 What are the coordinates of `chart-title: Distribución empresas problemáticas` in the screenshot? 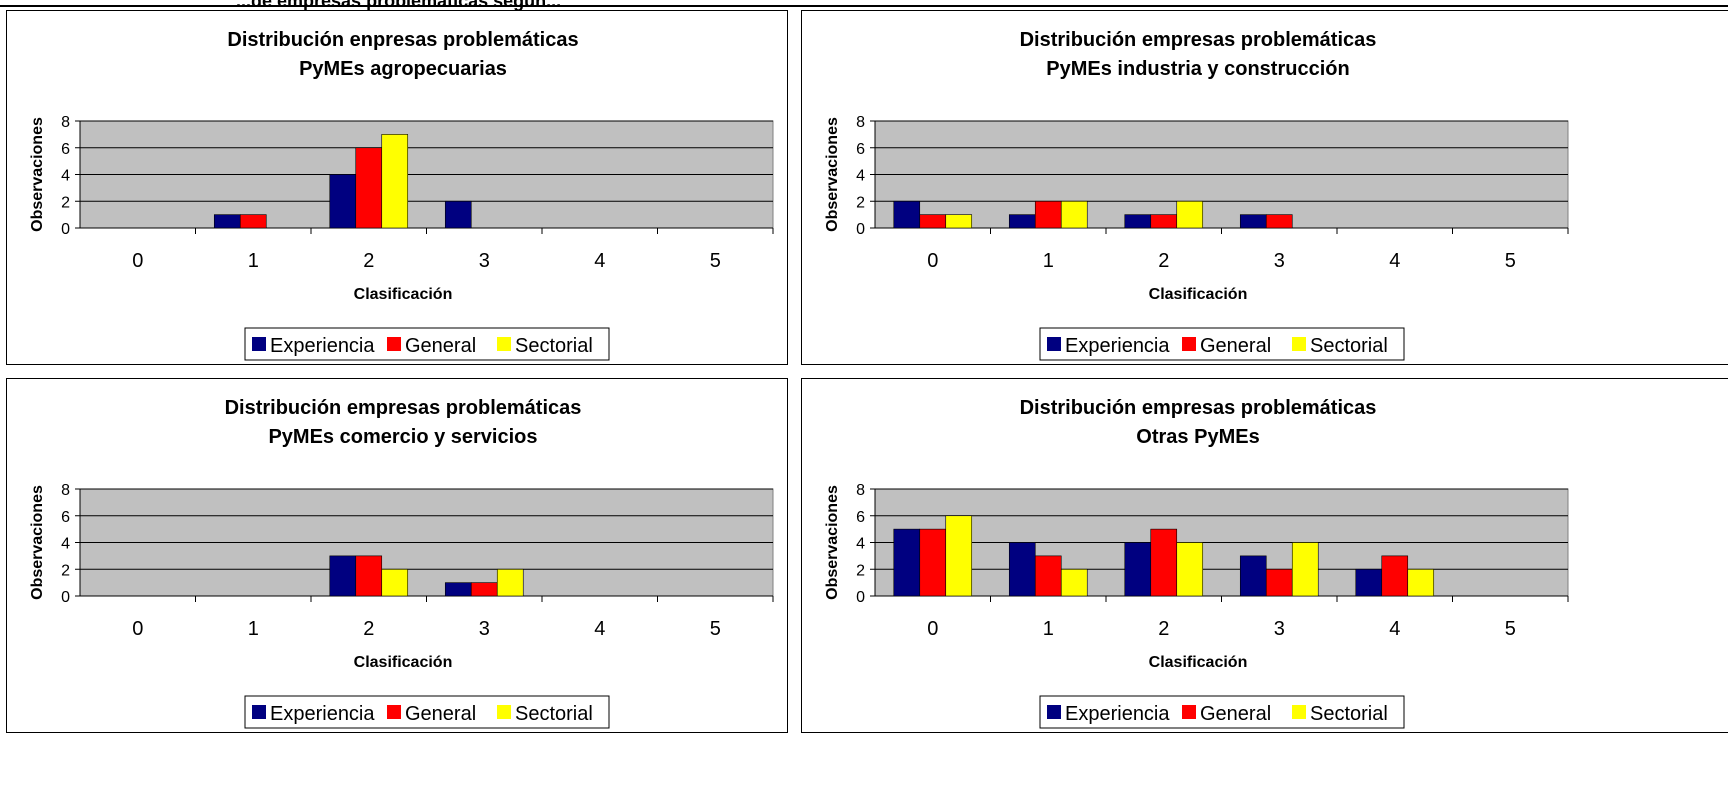 It's located at (1198, 408).